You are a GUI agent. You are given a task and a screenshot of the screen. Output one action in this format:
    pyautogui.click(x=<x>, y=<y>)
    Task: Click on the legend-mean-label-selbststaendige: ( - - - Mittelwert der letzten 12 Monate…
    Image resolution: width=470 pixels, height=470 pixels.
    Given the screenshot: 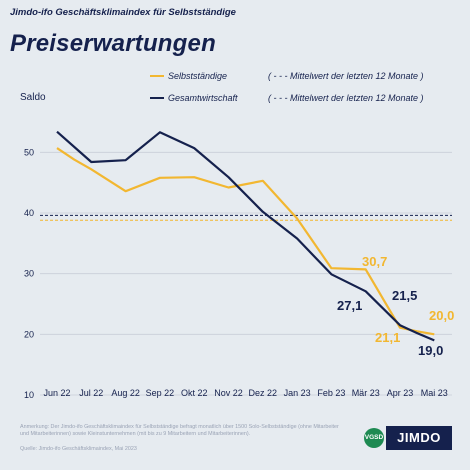 What is the action you would take?
    pyautogui.click(x=346, y=76)
    